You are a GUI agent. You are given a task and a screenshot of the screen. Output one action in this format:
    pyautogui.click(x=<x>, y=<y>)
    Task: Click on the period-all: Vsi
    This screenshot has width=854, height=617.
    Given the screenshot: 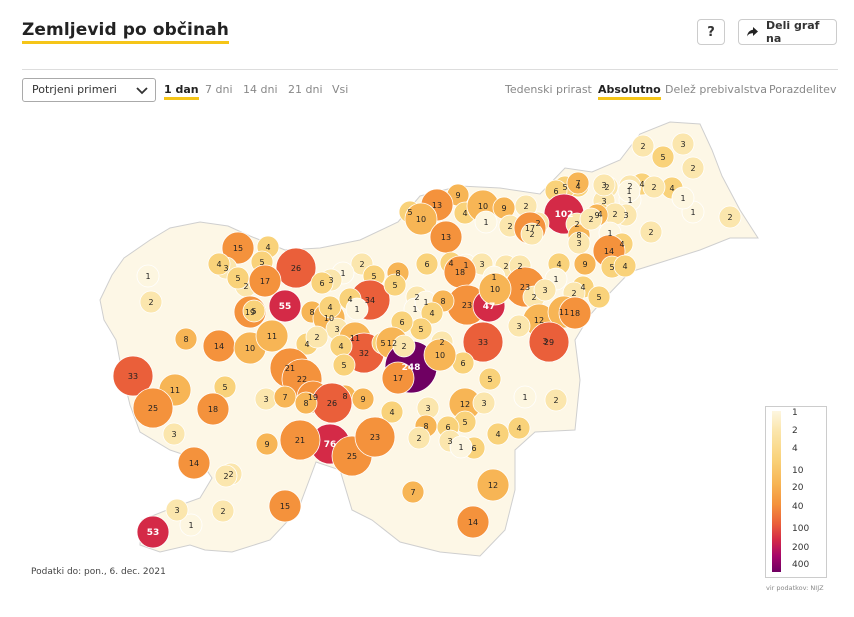 What is the action you would take?
    pyautogui.click(x=340, y=89)
    